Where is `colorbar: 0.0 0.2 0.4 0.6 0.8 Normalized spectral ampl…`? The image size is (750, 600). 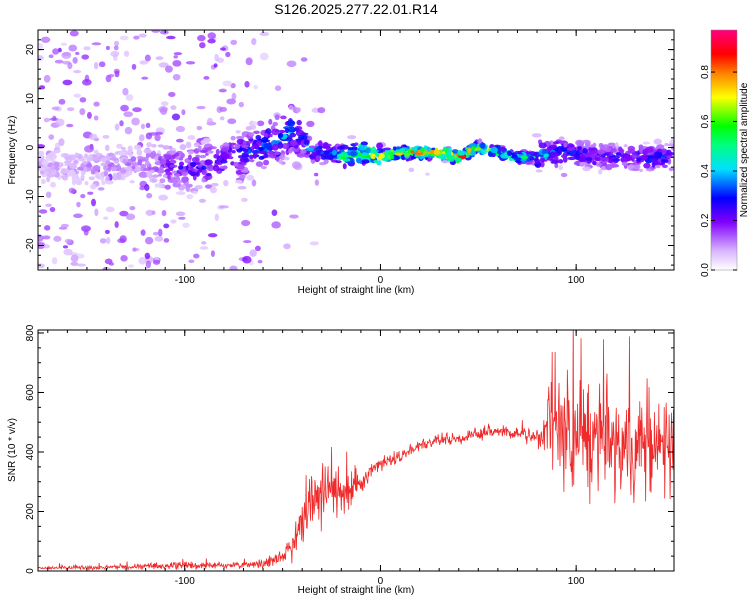
colorbar: 0.0 0.2 0.4 0.6 0.8 Normalized spectral ampl… is located at coordinates (725, 153).